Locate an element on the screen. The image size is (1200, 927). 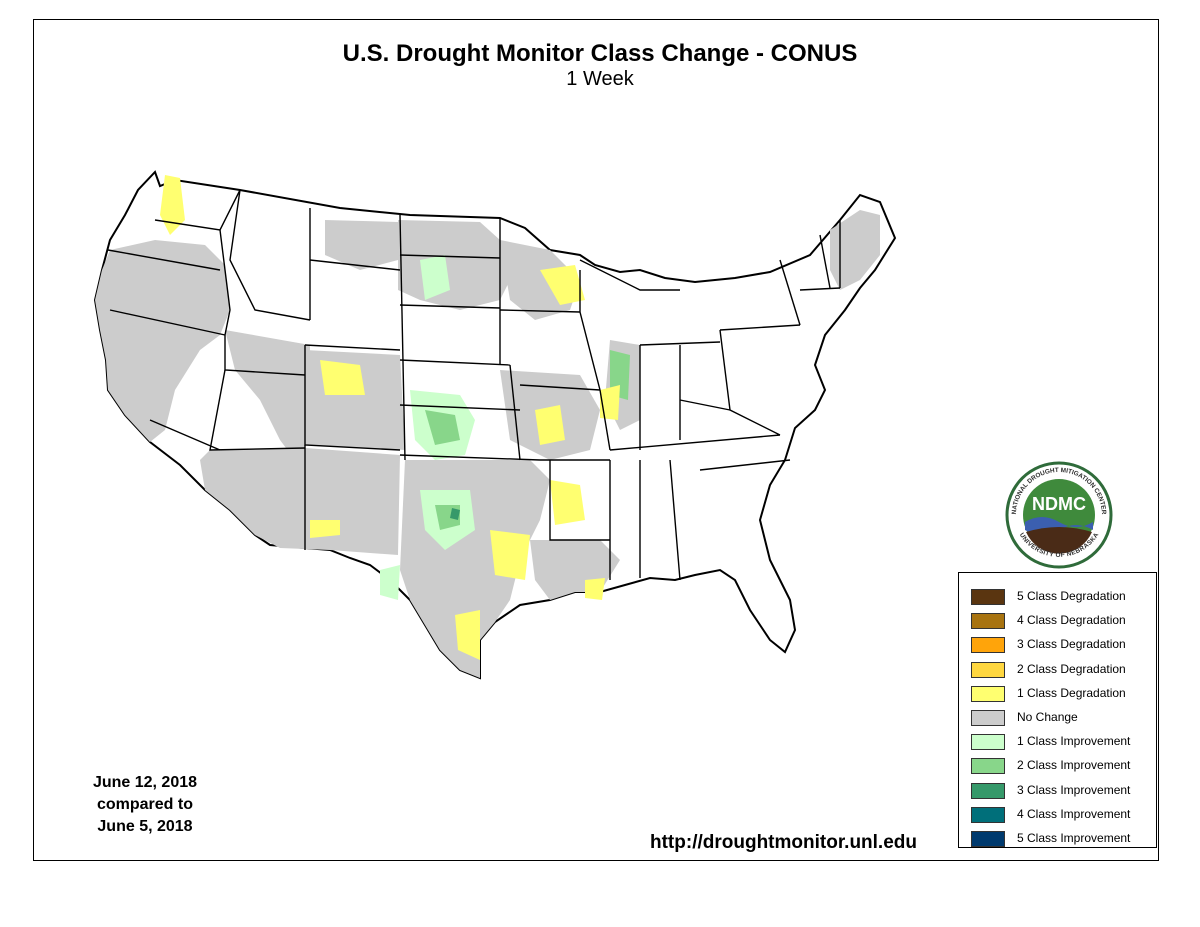
legend-label: 1 Class Degradation is located at coordinates (1071, 692).